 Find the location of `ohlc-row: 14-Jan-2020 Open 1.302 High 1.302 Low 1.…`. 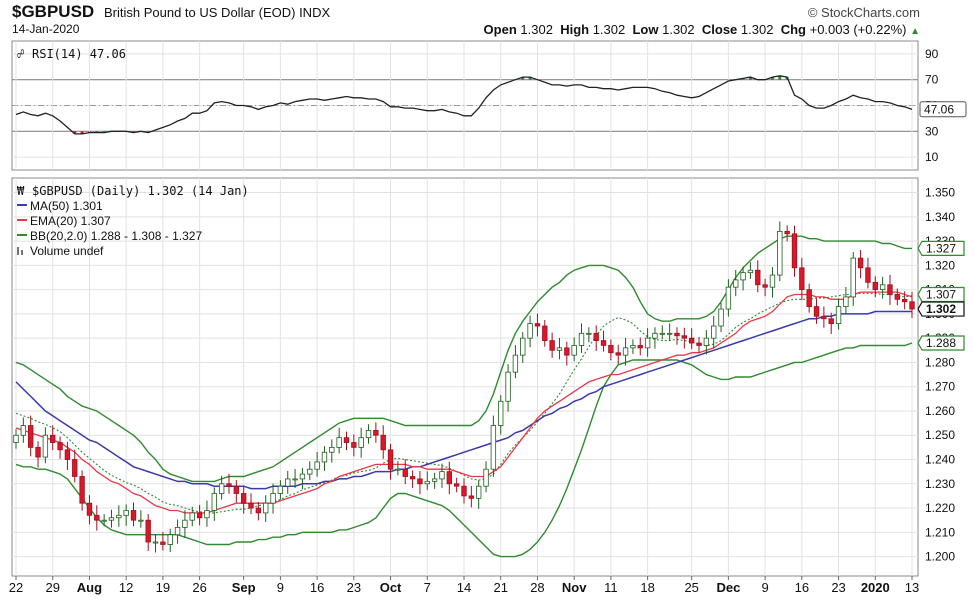

ohlc-row: 14-Jan-2020 Open 1.302 High 1.302 Low 1.… is located at coordinates (487, 30).